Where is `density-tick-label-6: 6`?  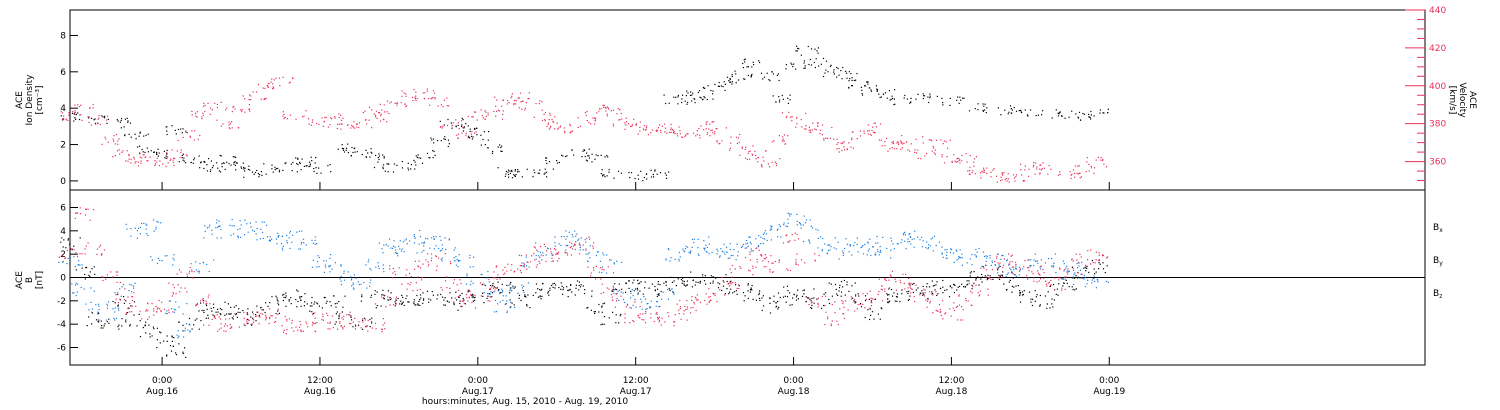 density-tick-label-6: 6 is located at coordinates (63, 73).